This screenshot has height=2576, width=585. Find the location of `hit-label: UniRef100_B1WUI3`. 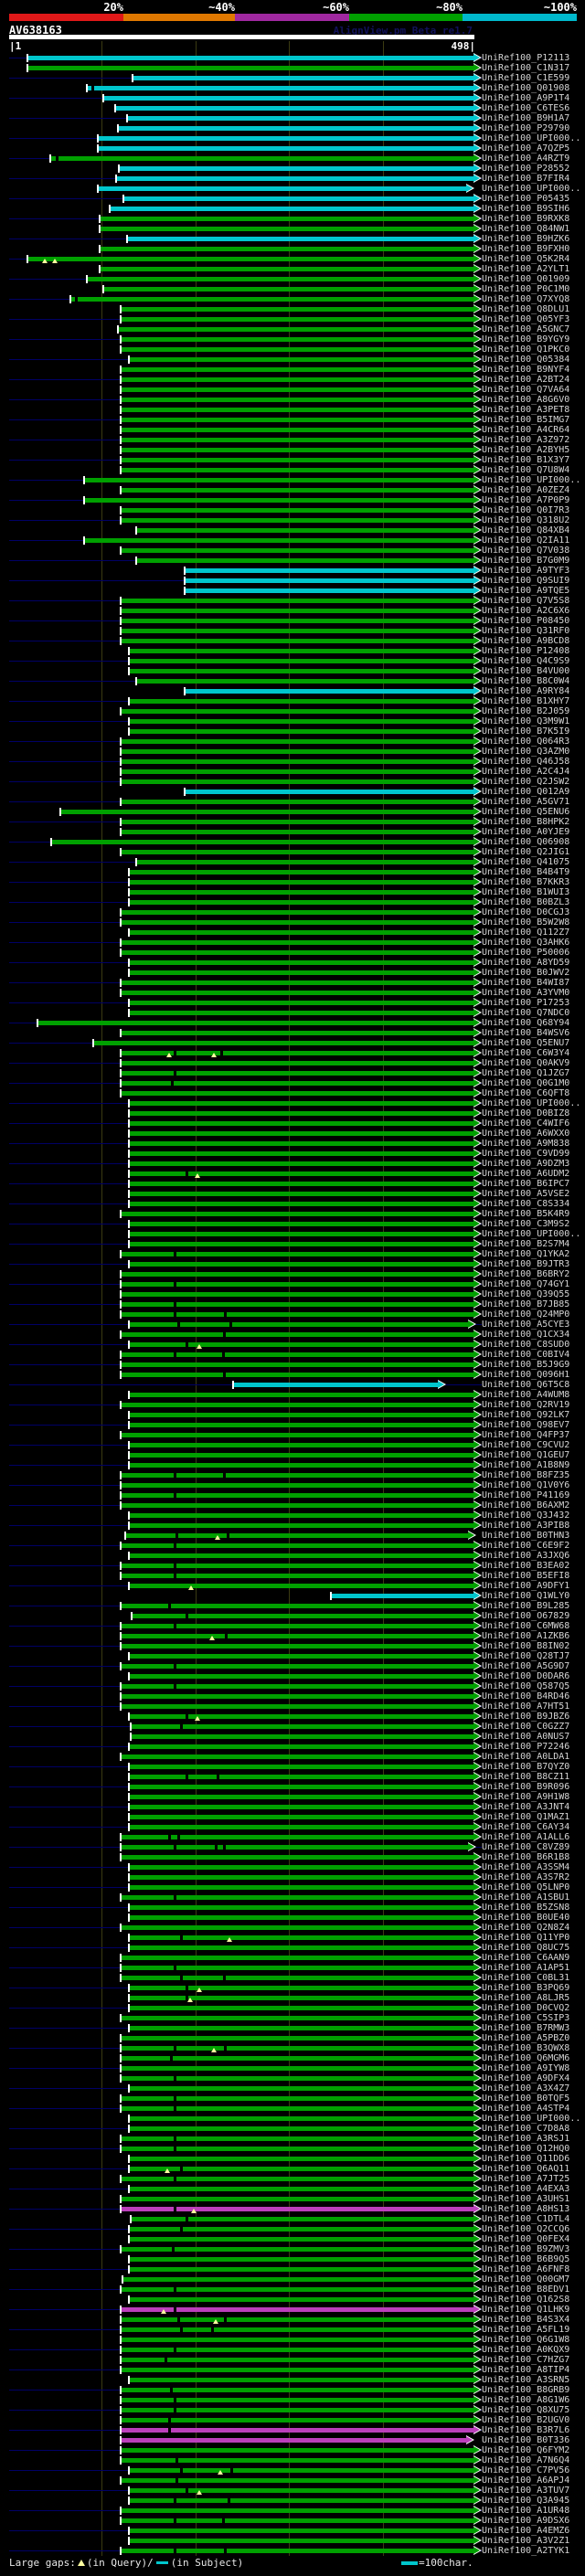

hit-label: UniRef100_B1WUI3 is located at coordinates (526, 892).